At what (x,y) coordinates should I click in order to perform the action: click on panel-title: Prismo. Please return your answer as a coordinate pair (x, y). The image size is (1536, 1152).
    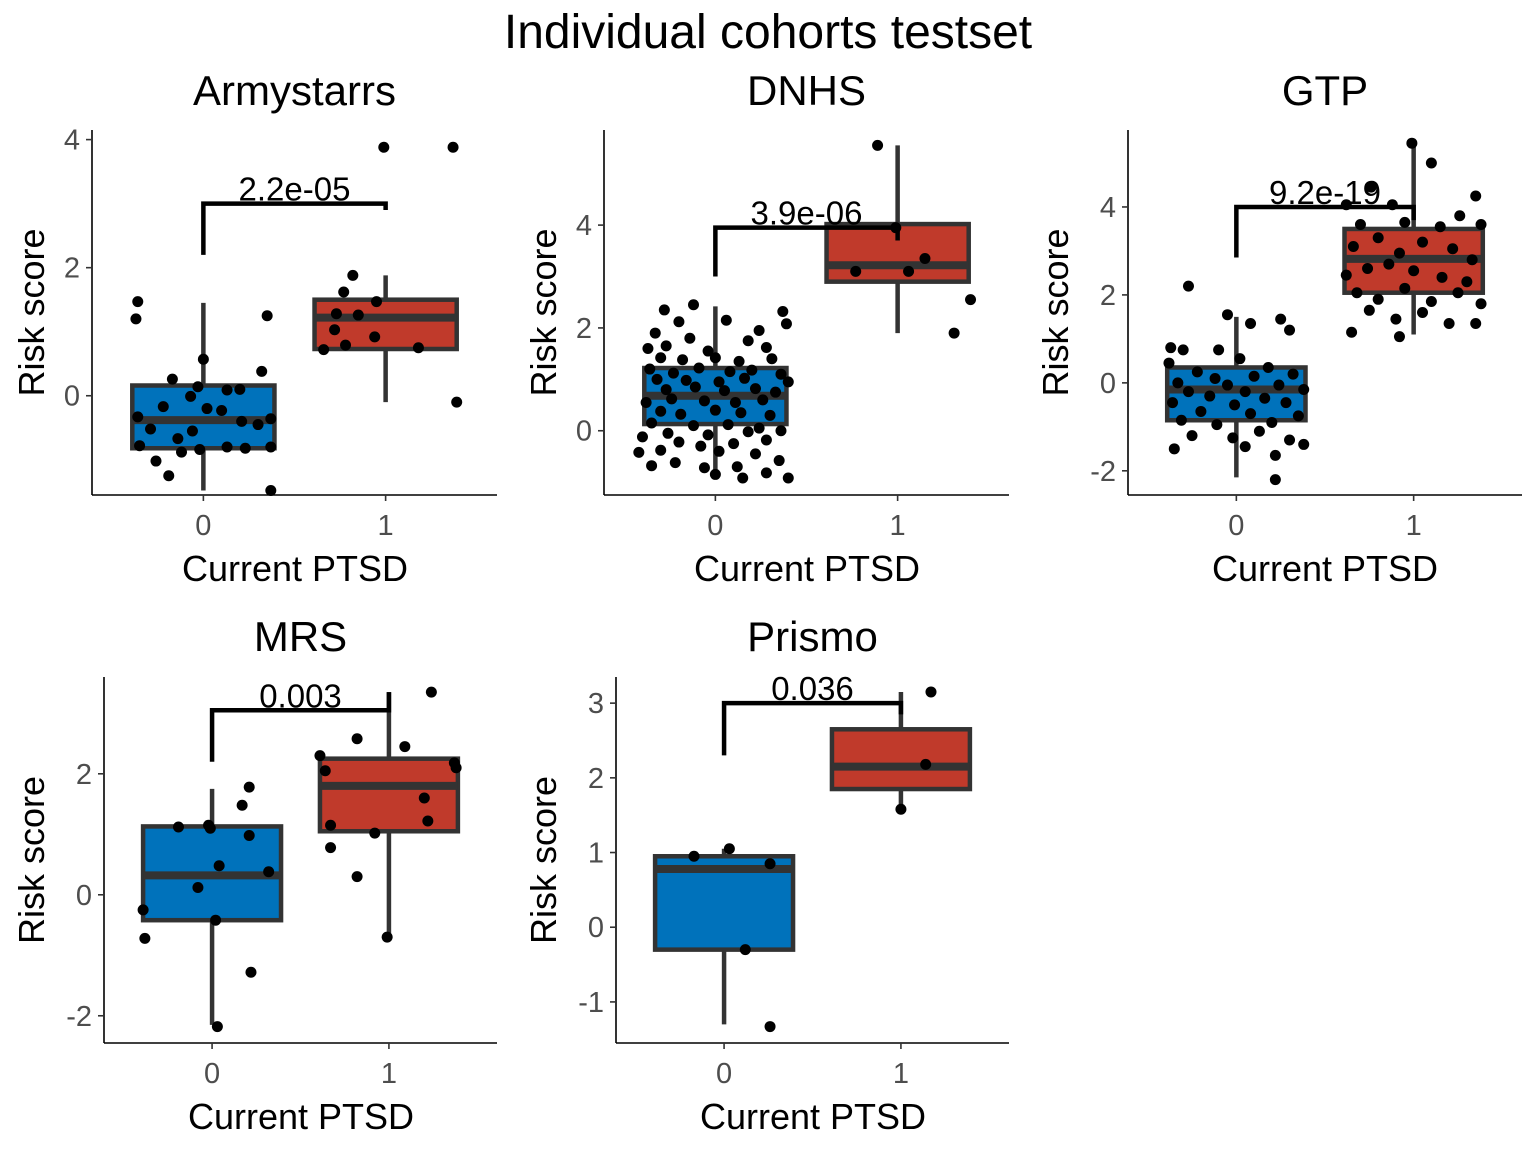
    Looking at the image, I should click on (812, 636).